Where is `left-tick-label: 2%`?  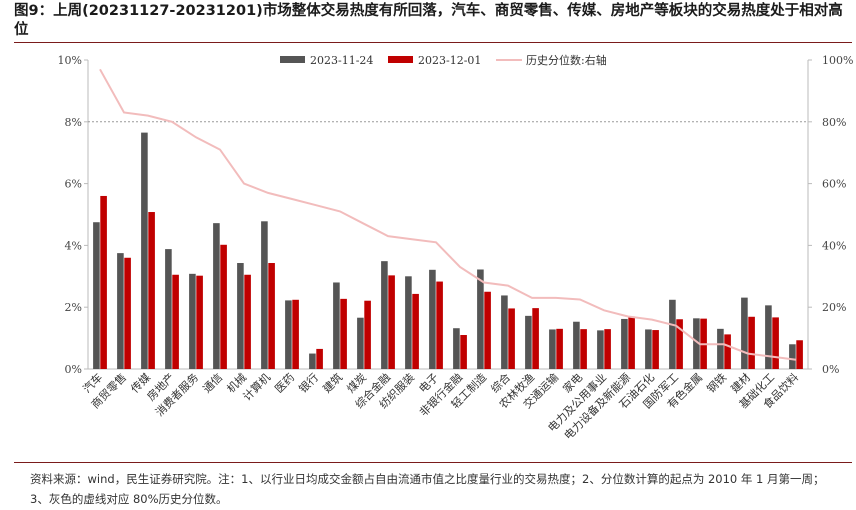
left-tick-label: 2% is located at coordinates (73, 307).